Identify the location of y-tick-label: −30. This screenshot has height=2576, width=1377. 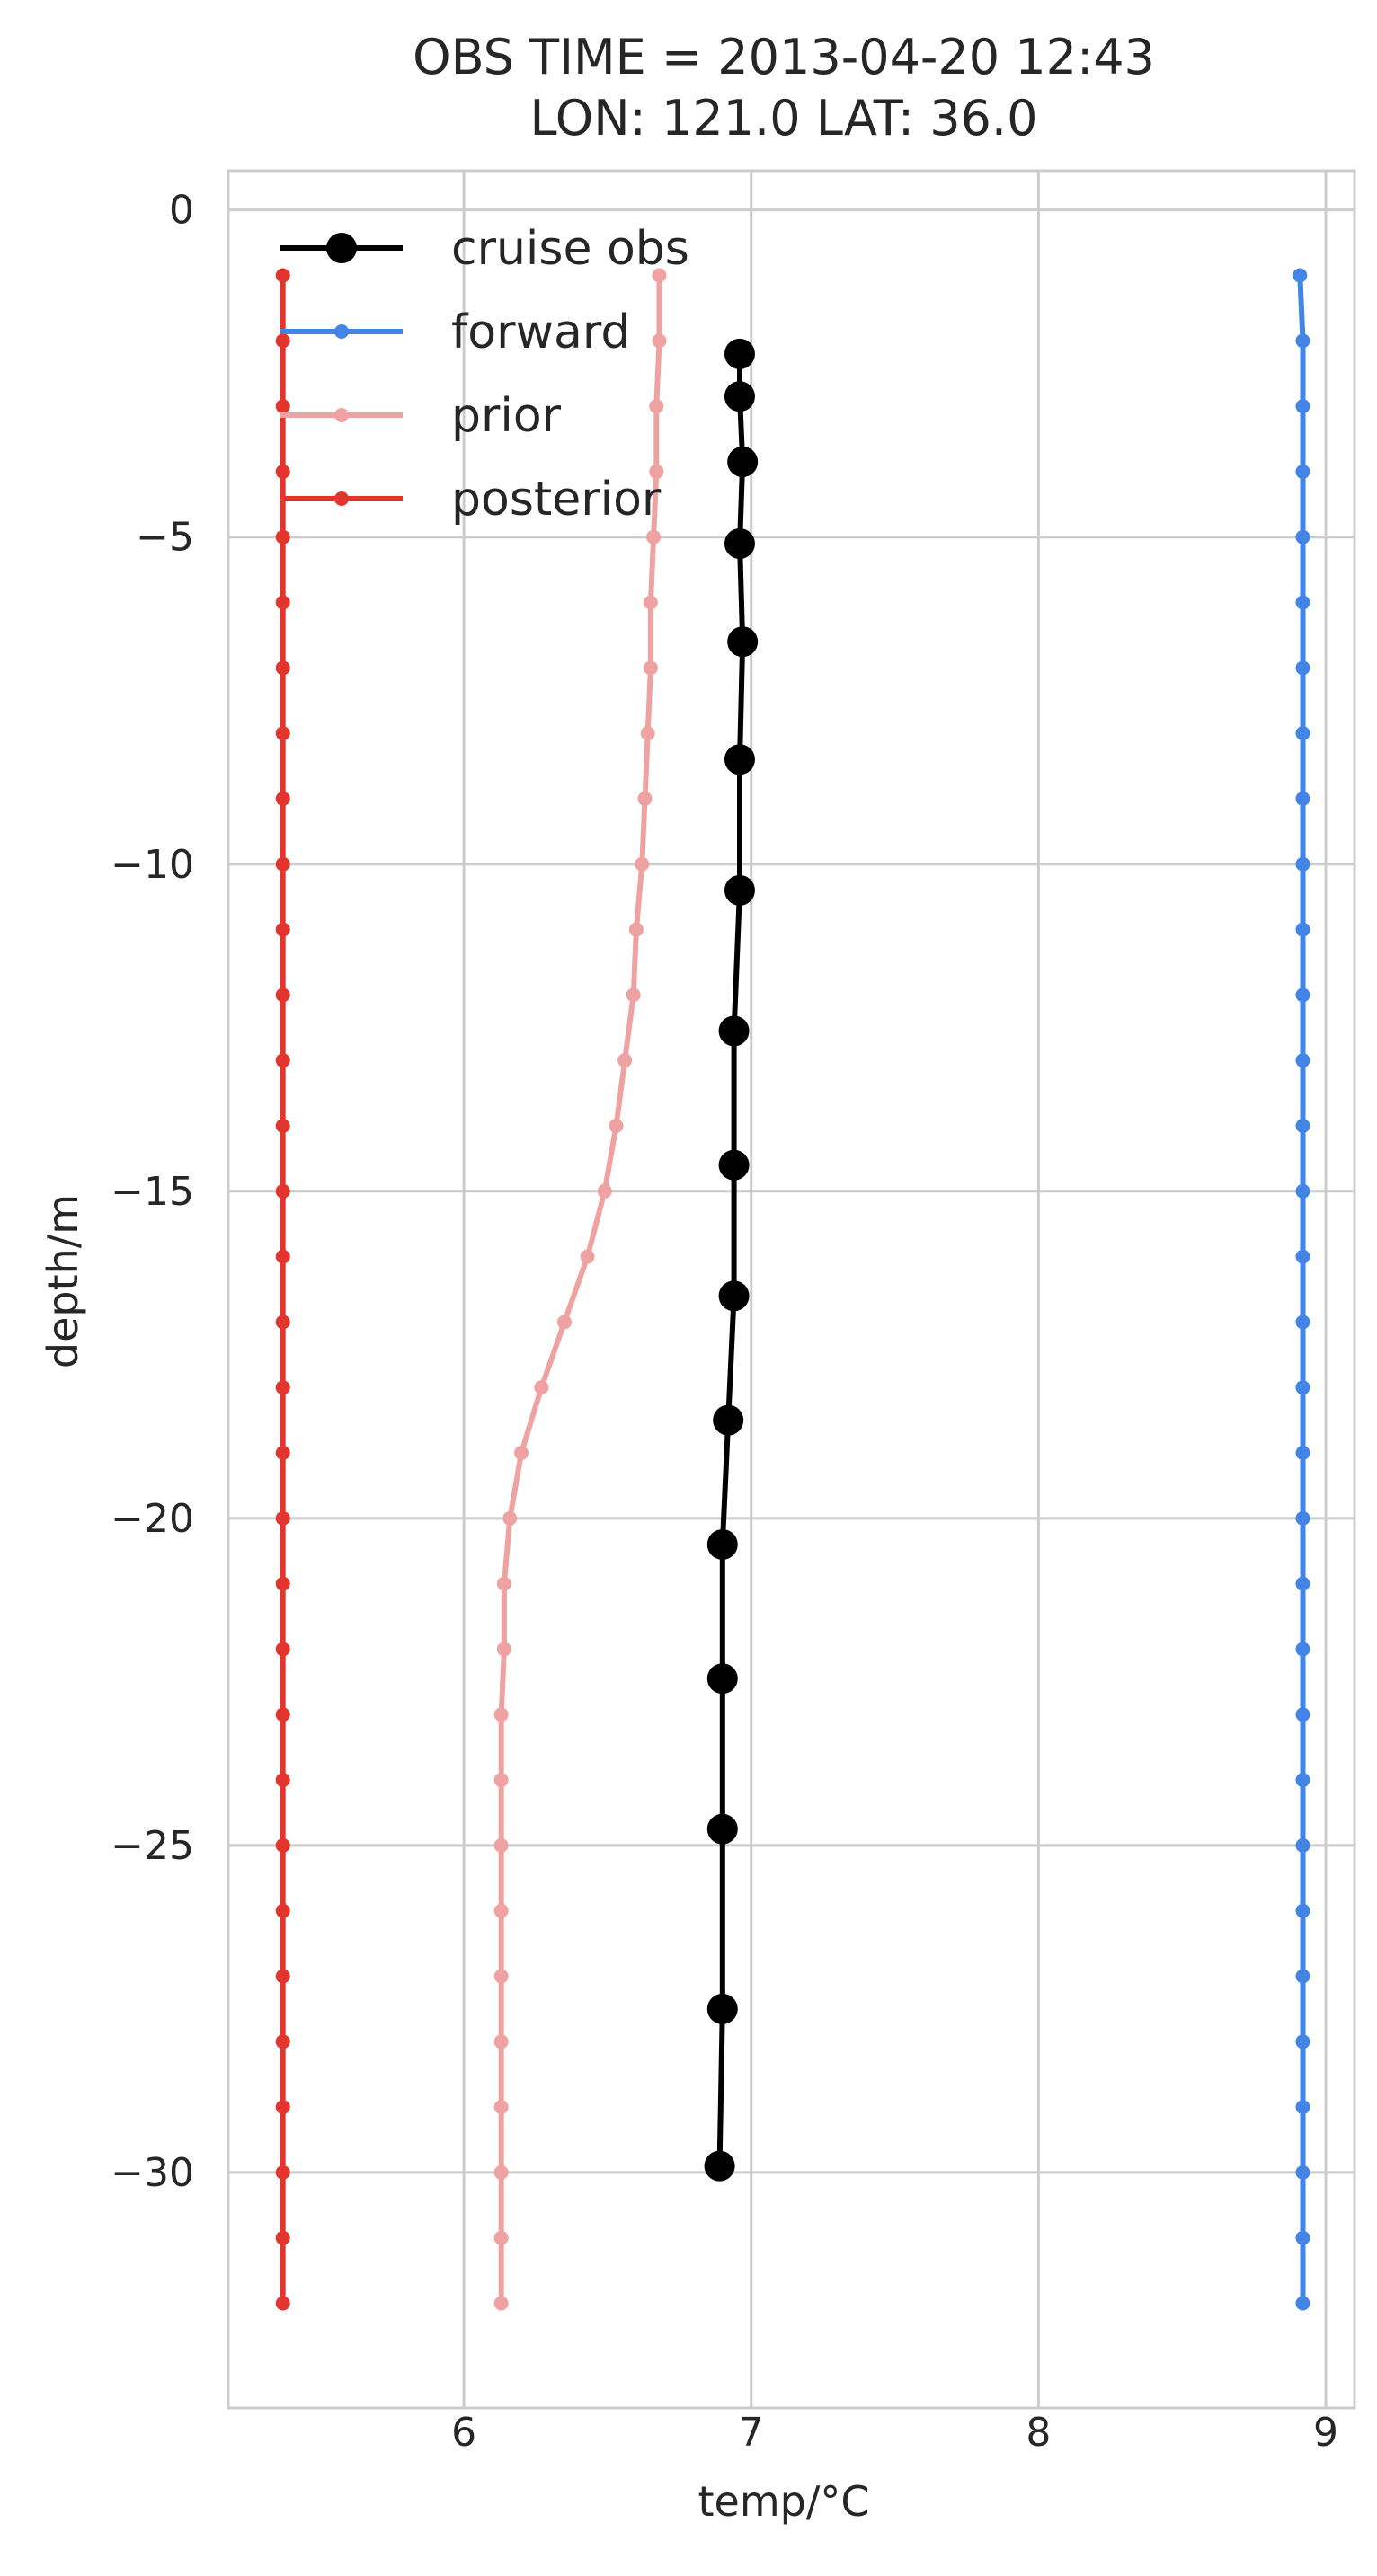
(152, 2173).